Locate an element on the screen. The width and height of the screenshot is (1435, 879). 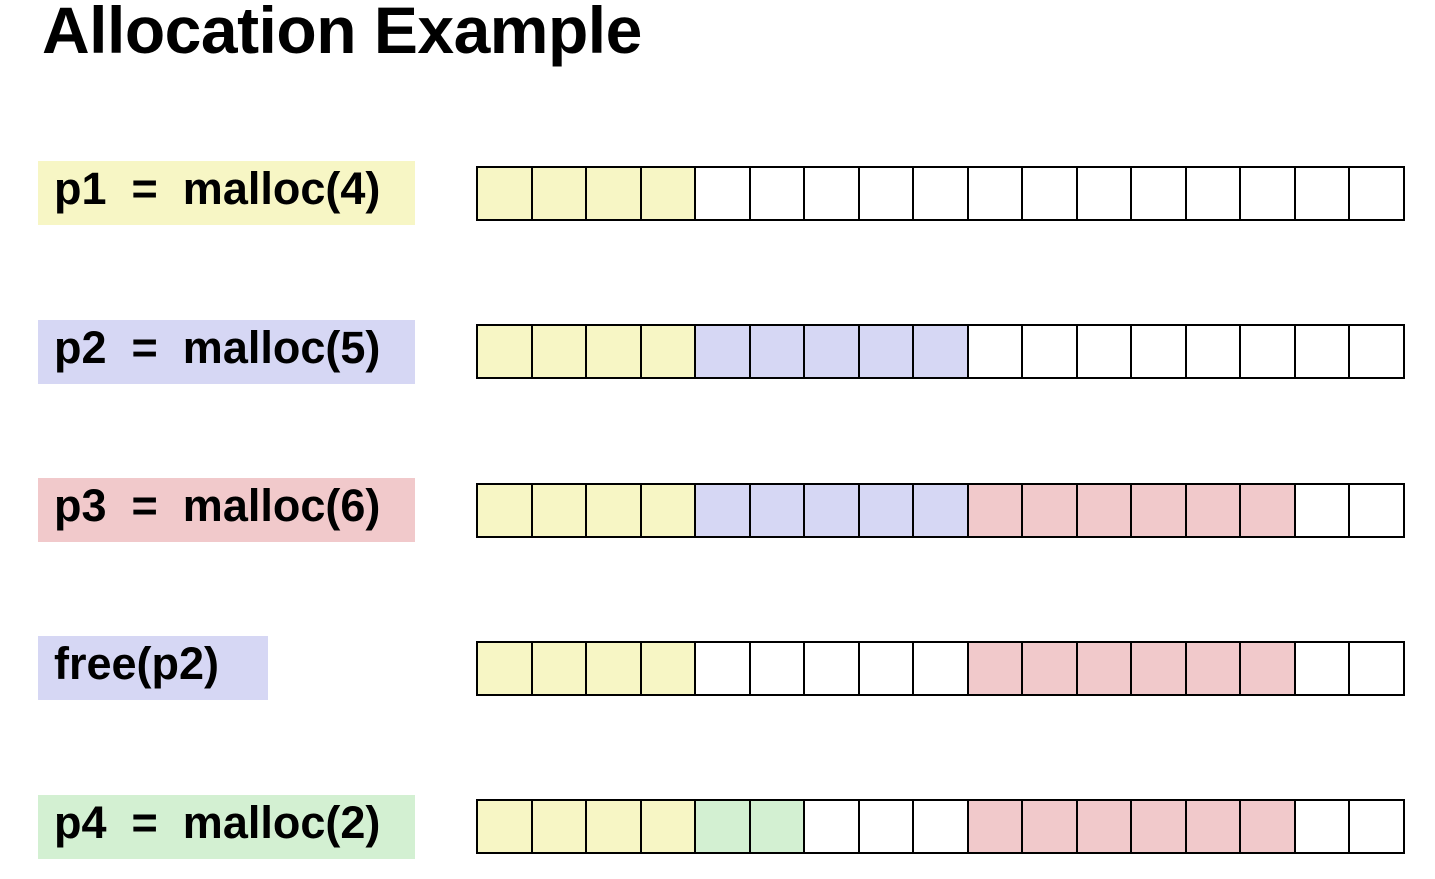
step-label-p1-malloc: p1 = malloc(4) is located at coordinates (226, 193).